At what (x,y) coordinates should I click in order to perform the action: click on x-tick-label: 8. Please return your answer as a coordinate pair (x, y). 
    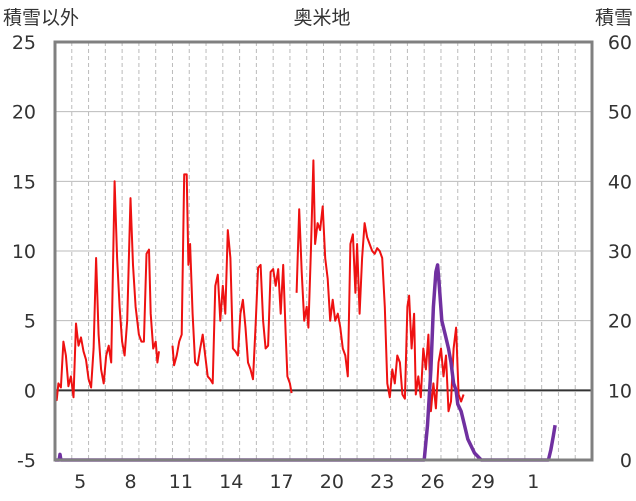
    Looking at the image, I should click on (130, 482).